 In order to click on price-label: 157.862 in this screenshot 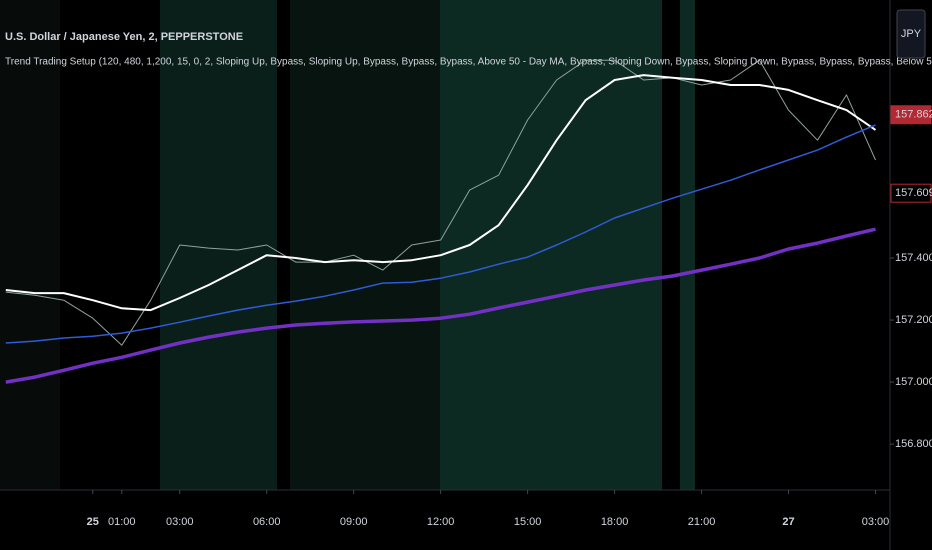, I will do `click(913, 115)`.